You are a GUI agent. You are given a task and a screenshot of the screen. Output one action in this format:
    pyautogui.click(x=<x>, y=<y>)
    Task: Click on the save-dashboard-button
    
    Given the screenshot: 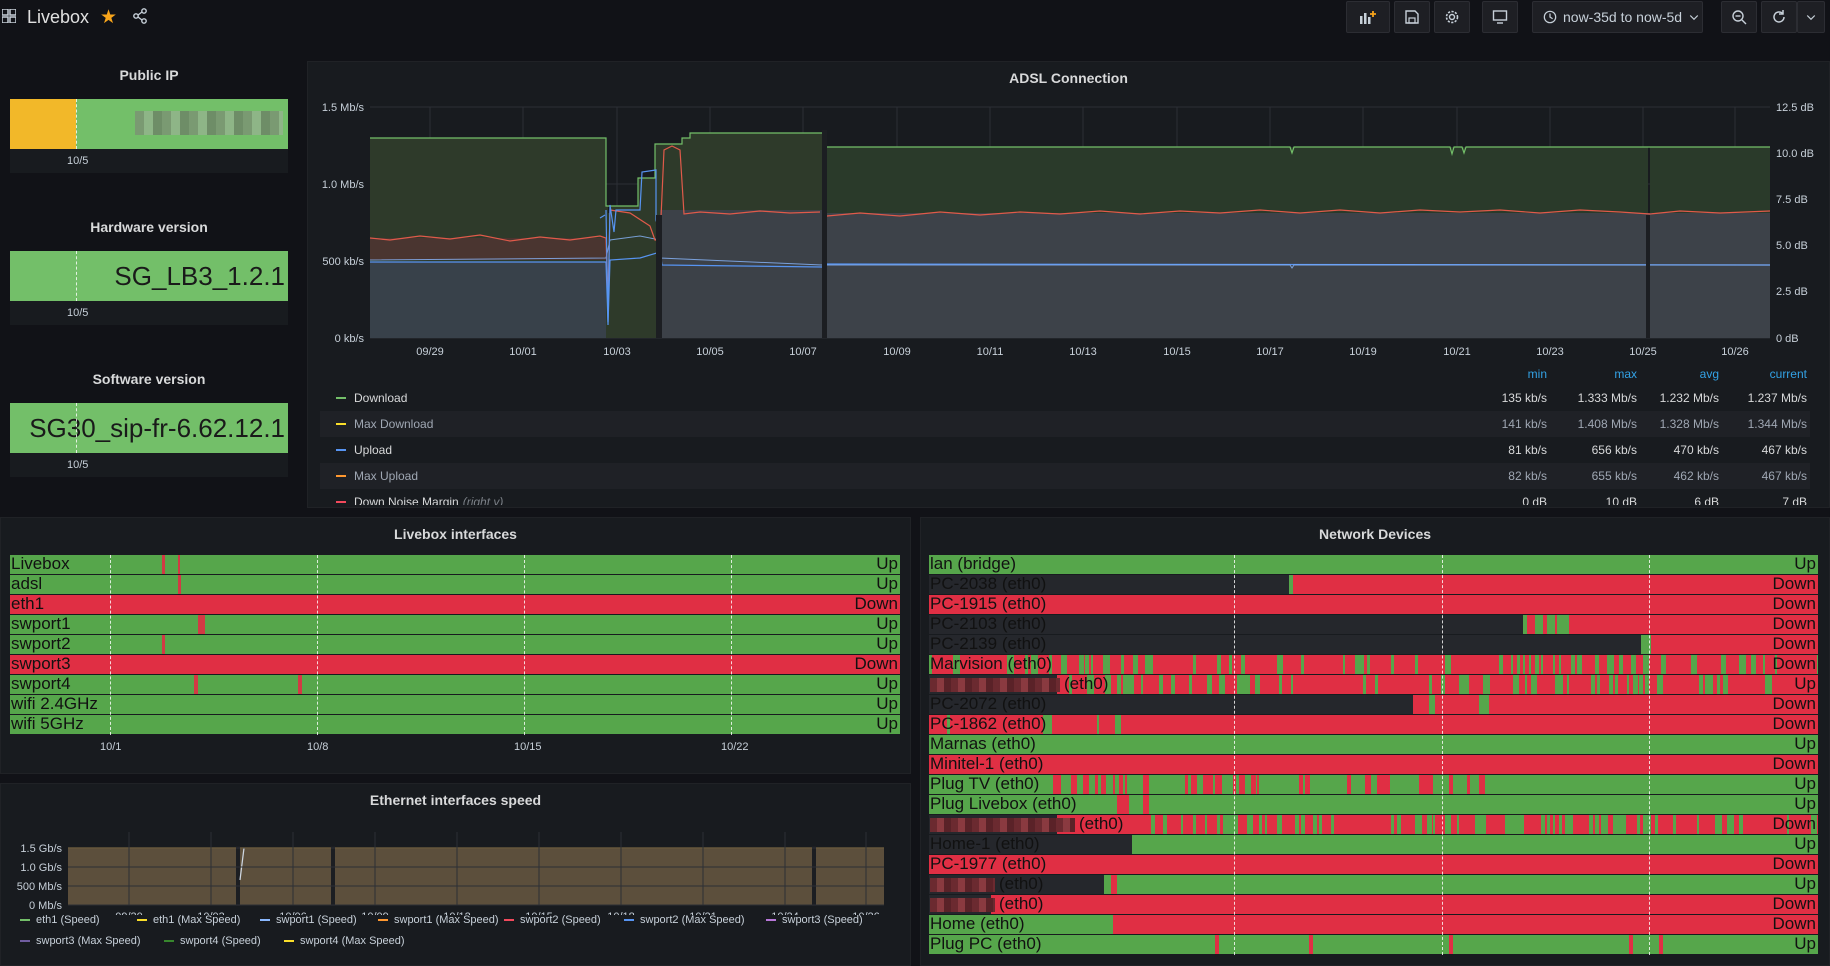 What is the action you would take?
    pyautogui.click(x=1412, y=17)
    